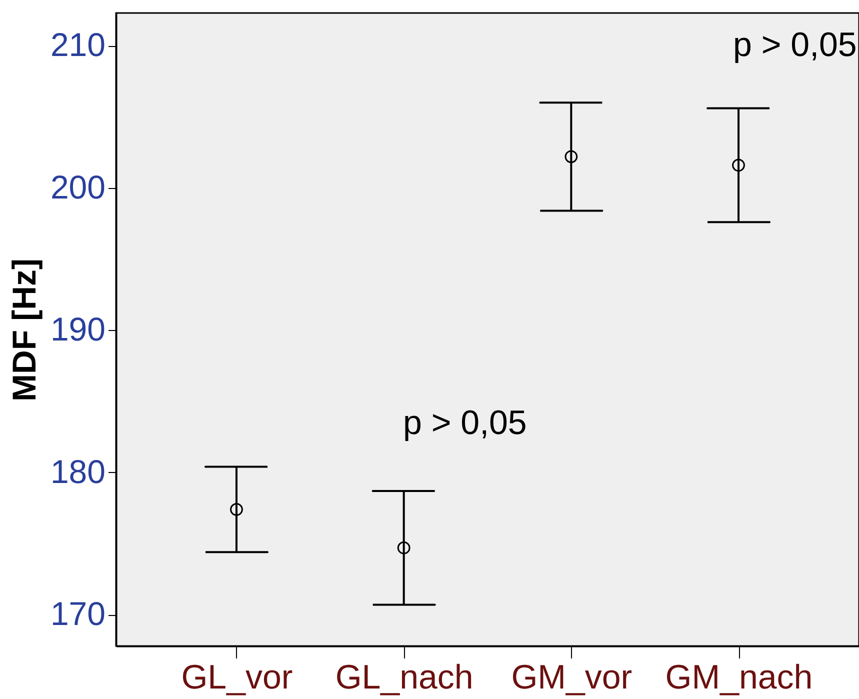 The height and width of the screenshot is (699, 859). I want to click on x-tick-label: GL_vor, so click(237, 677).